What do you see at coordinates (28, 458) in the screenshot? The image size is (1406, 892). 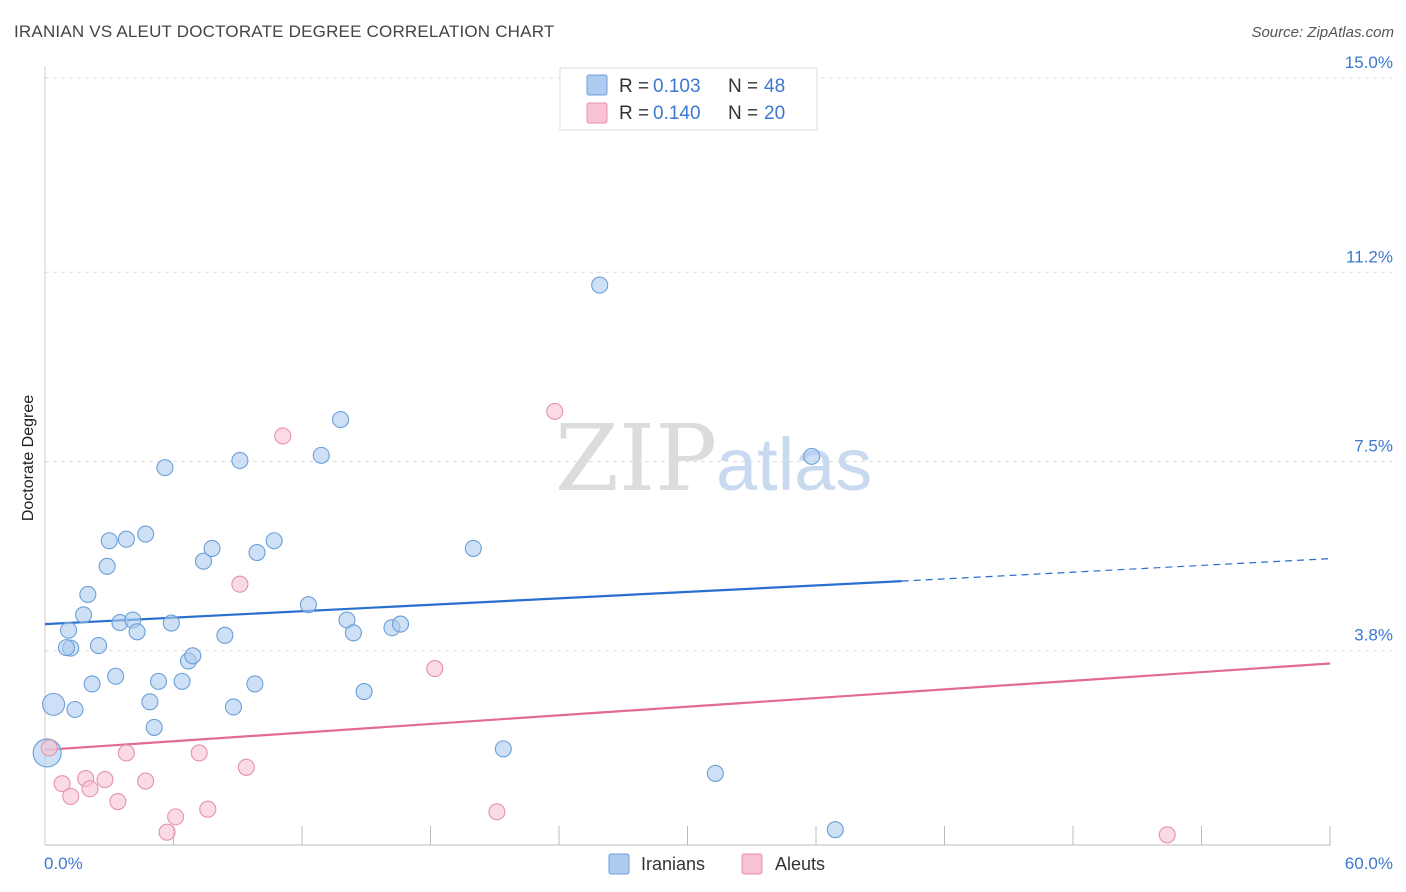 I see `y-axis-label: Doctorate Degree` at bounding box center [28, 458].